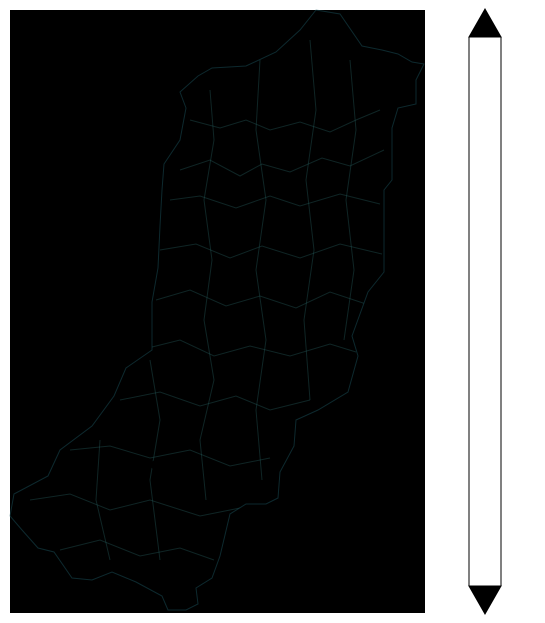  I want to click on colorbar-over-triangle, so click(485, 22).